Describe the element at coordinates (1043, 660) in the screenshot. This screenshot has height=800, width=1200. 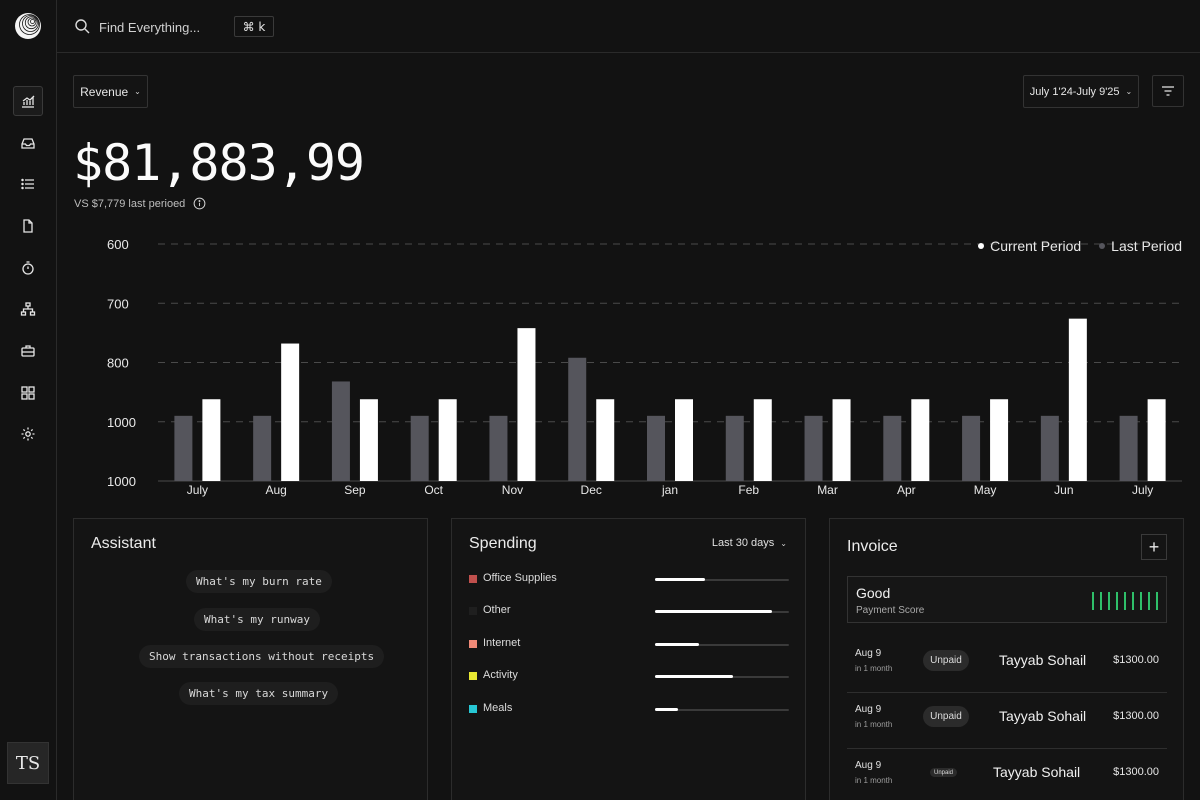
I see `invoice-customer: Tayyab Sohail` at that location.